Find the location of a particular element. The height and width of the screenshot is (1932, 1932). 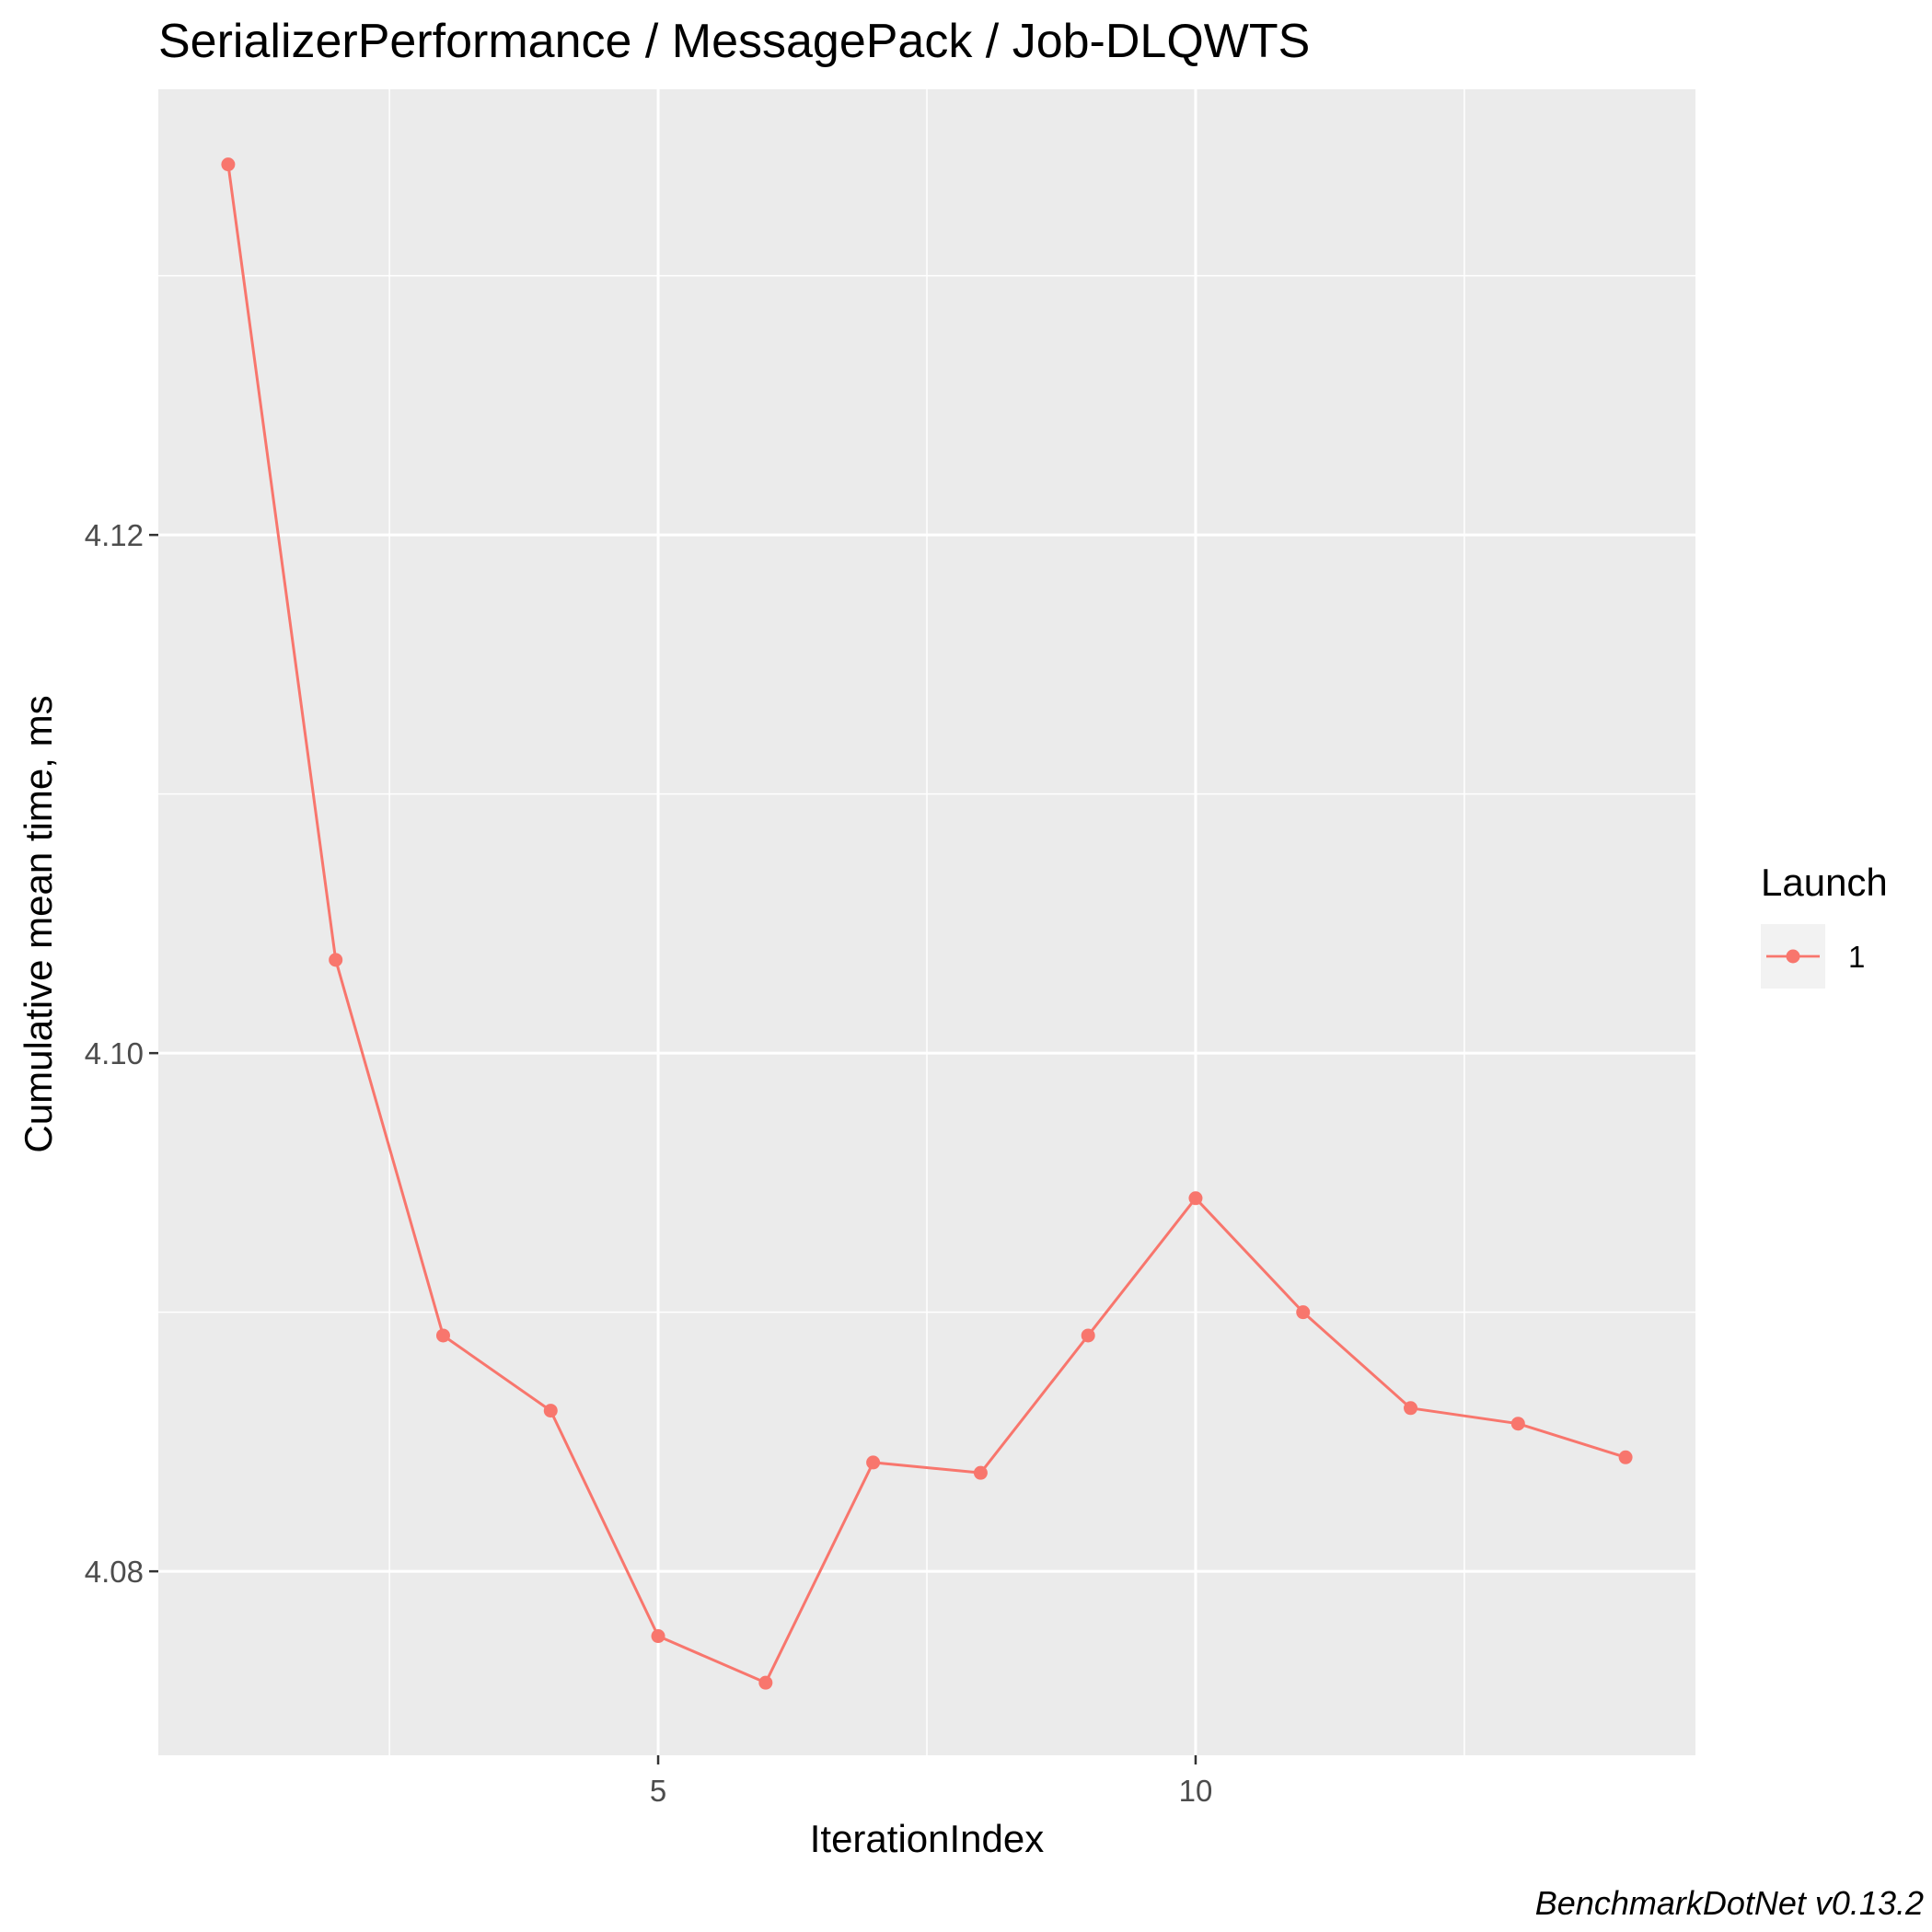

y-tick-label: 4.08 is located at coordinates (115, 1572).